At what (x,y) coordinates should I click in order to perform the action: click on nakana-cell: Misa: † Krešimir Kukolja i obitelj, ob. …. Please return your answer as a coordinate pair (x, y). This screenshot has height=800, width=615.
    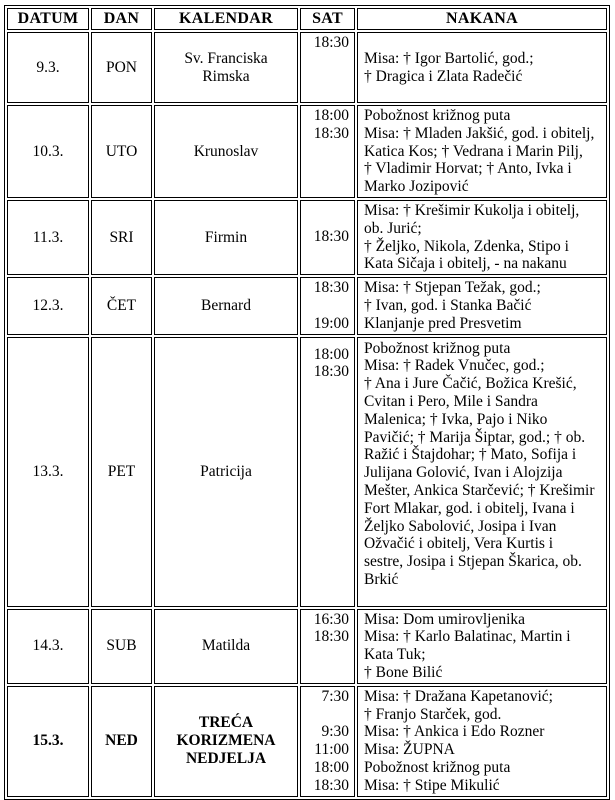
    Looking at the image, I should click on (482, 237).